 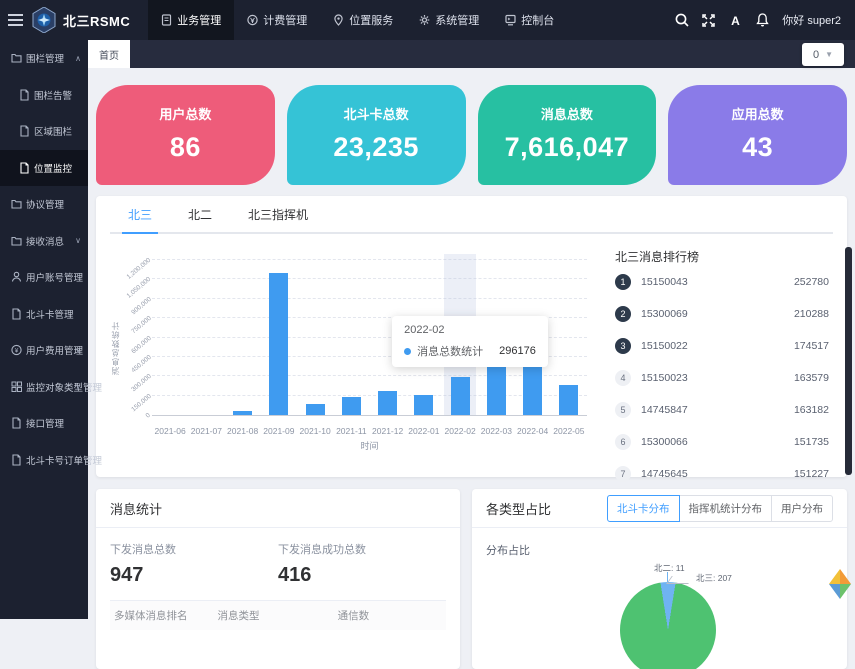 What do you see at coordinates (722, 313) in the screenshot?
I see `ranking-row-1: 2 15300069 210288` at bounding box center [722, 313].